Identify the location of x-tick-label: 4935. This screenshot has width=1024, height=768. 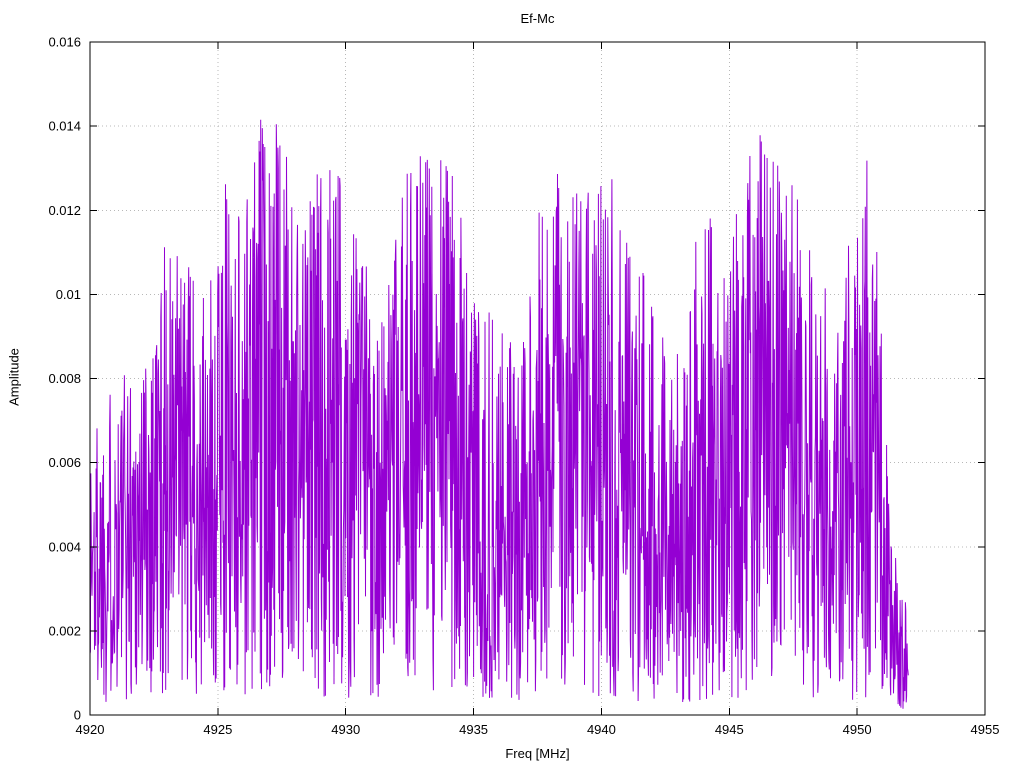
(473, 729).